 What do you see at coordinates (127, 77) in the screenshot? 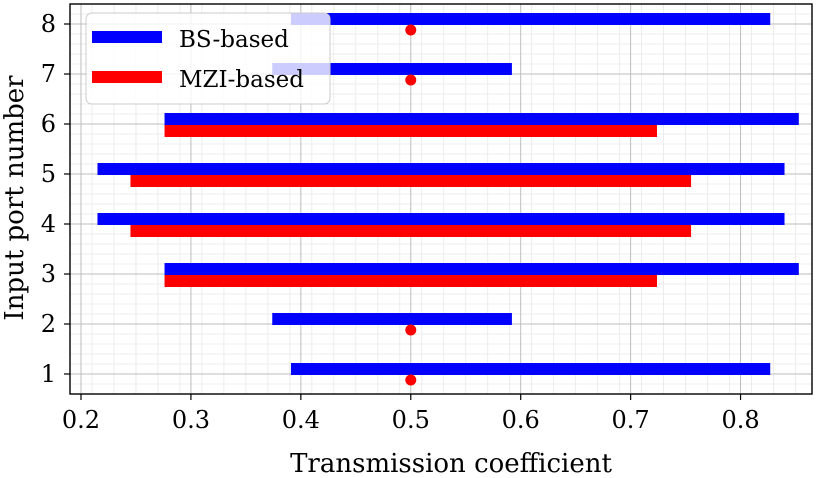
I see `legend-swatch-mzi` at bounding box center [127, 77].